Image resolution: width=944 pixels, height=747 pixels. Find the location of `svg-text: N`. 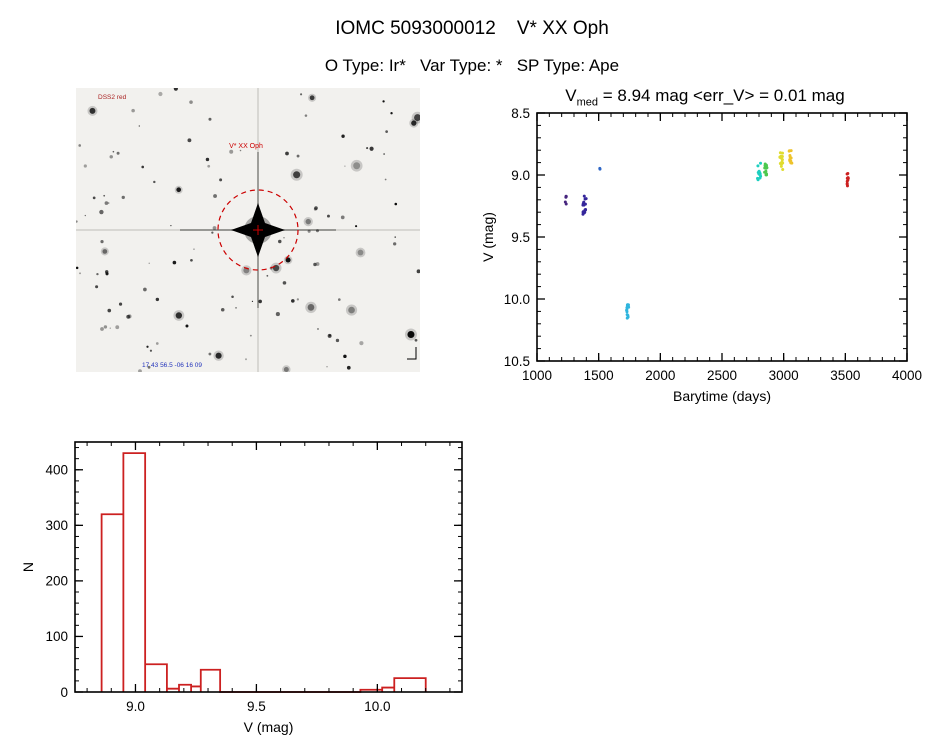

svg-text: N is located at coordinates (28, 567).